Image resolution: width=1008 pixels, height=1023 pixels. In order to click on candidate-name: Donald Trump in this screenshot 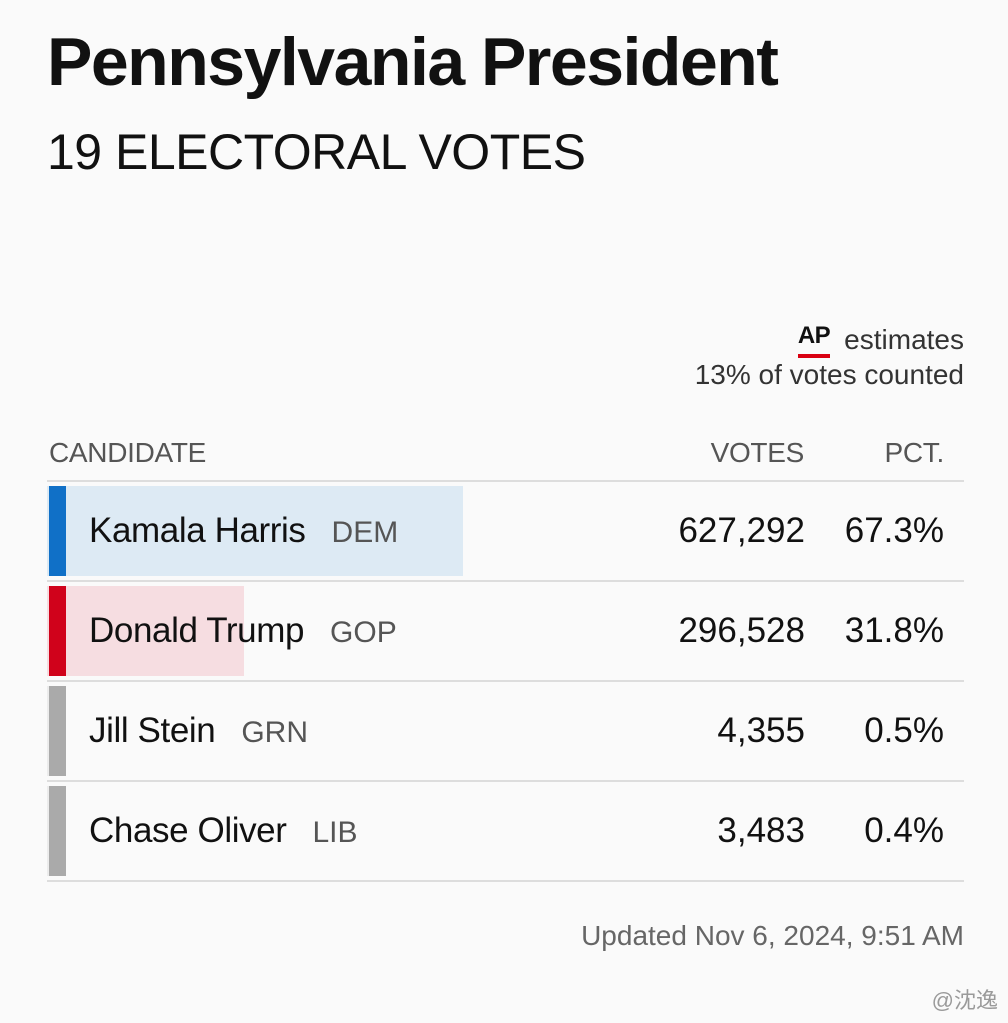, I will do `click(197, 630)`.